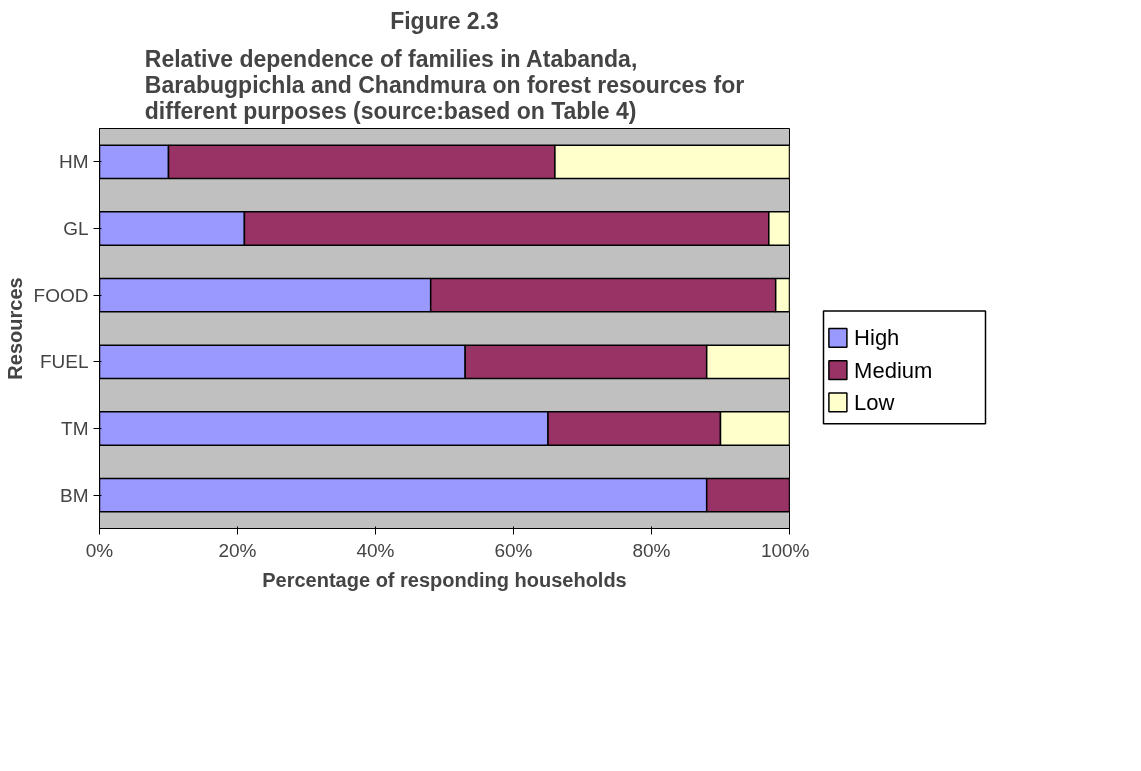 The height and width of the screenshot is (771, 1141). I want to click on x-tick-label: 100%, so click(785, 550).